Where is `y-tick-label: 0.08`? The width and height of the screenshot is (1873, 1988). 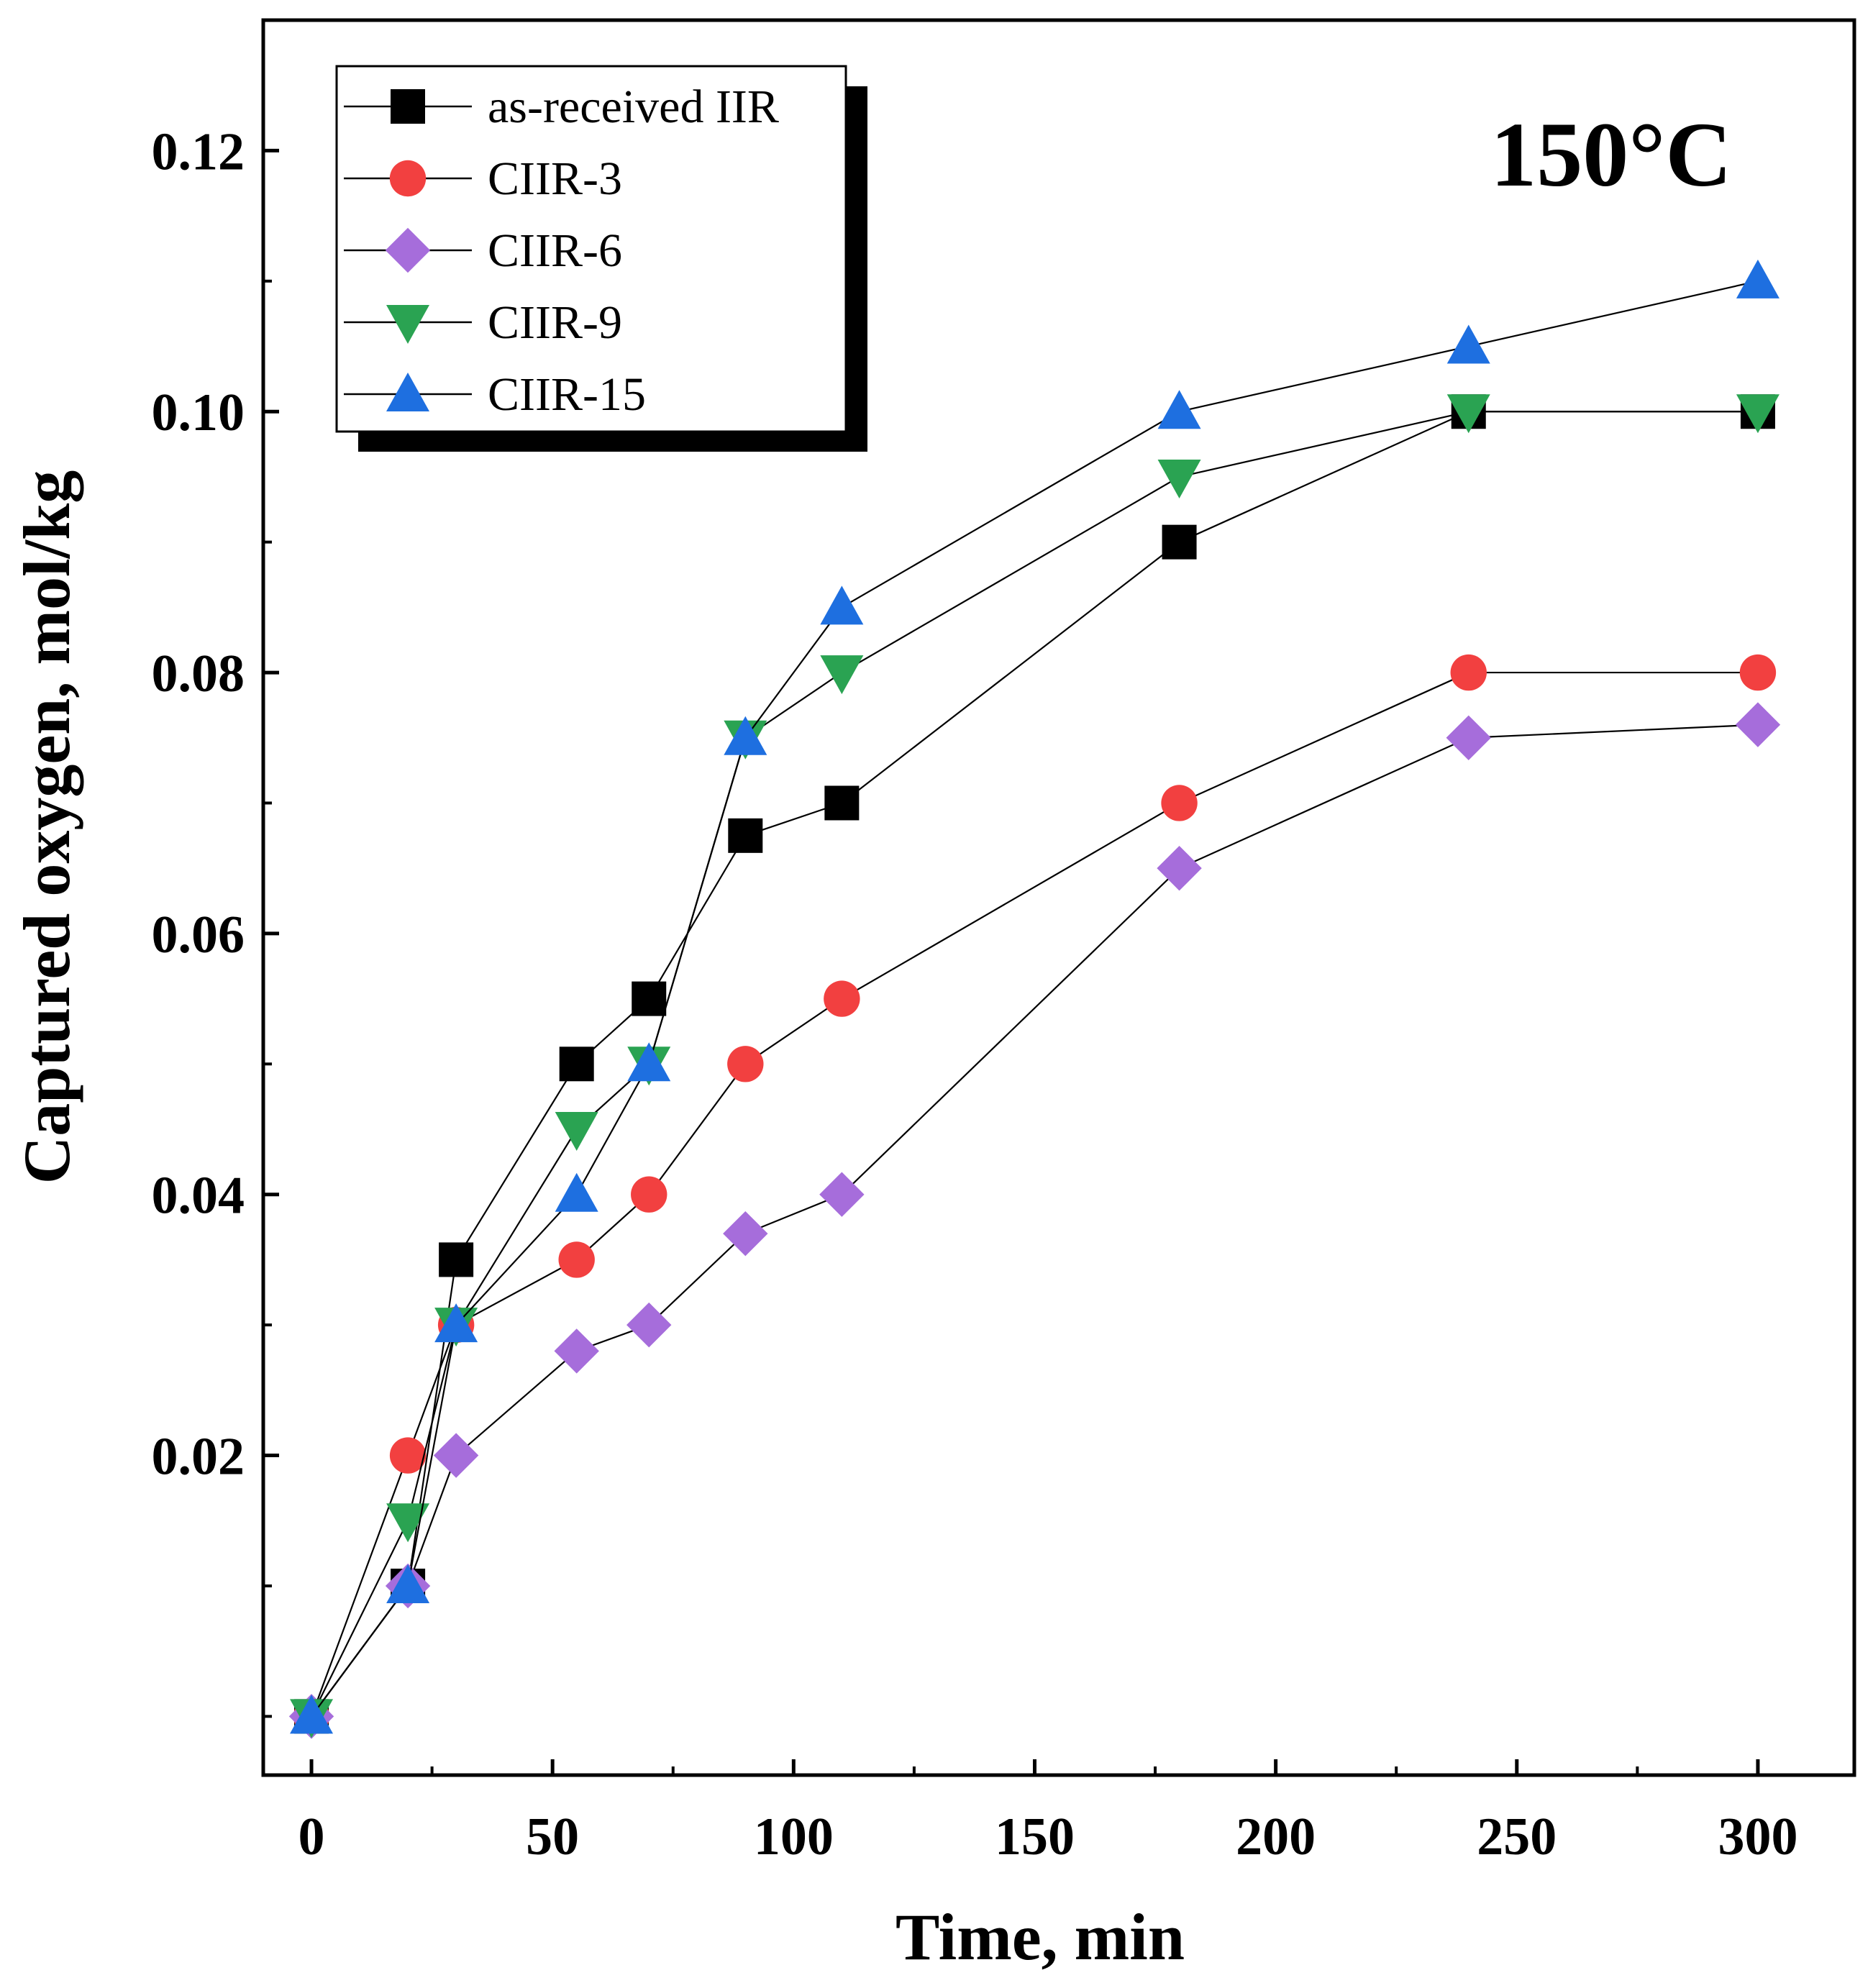
y-tick-label: 0.08 is located at coordinates (198, 673).